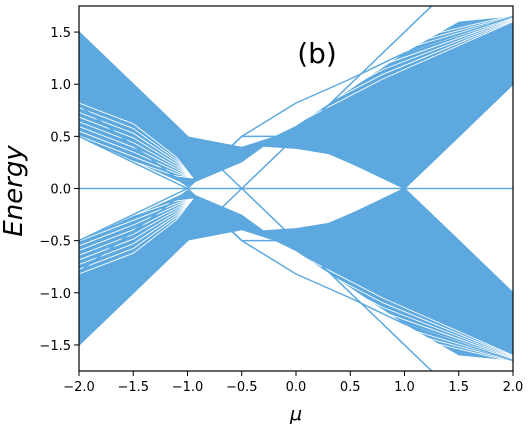  I want to click on x-tick-label: −1.0, so click(188, 387).